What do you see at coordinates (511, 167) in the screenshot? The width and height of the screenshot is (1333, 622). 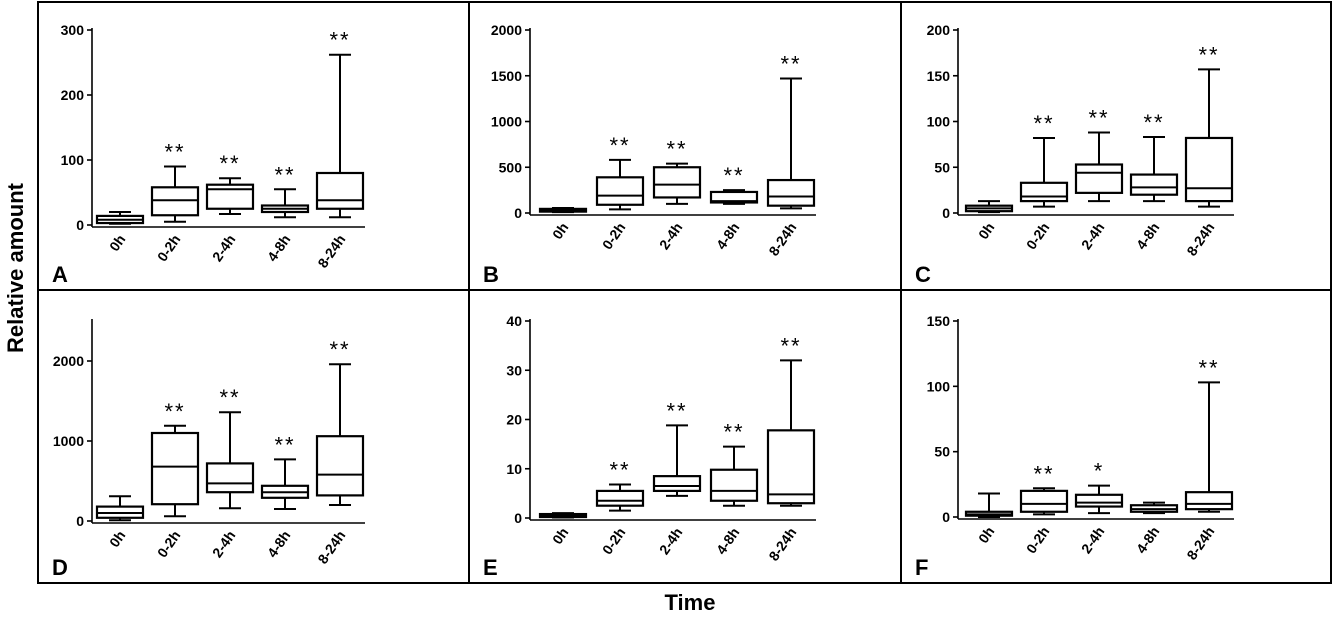 I see `y-tick-label: 500` at bounding box center [511, 167].